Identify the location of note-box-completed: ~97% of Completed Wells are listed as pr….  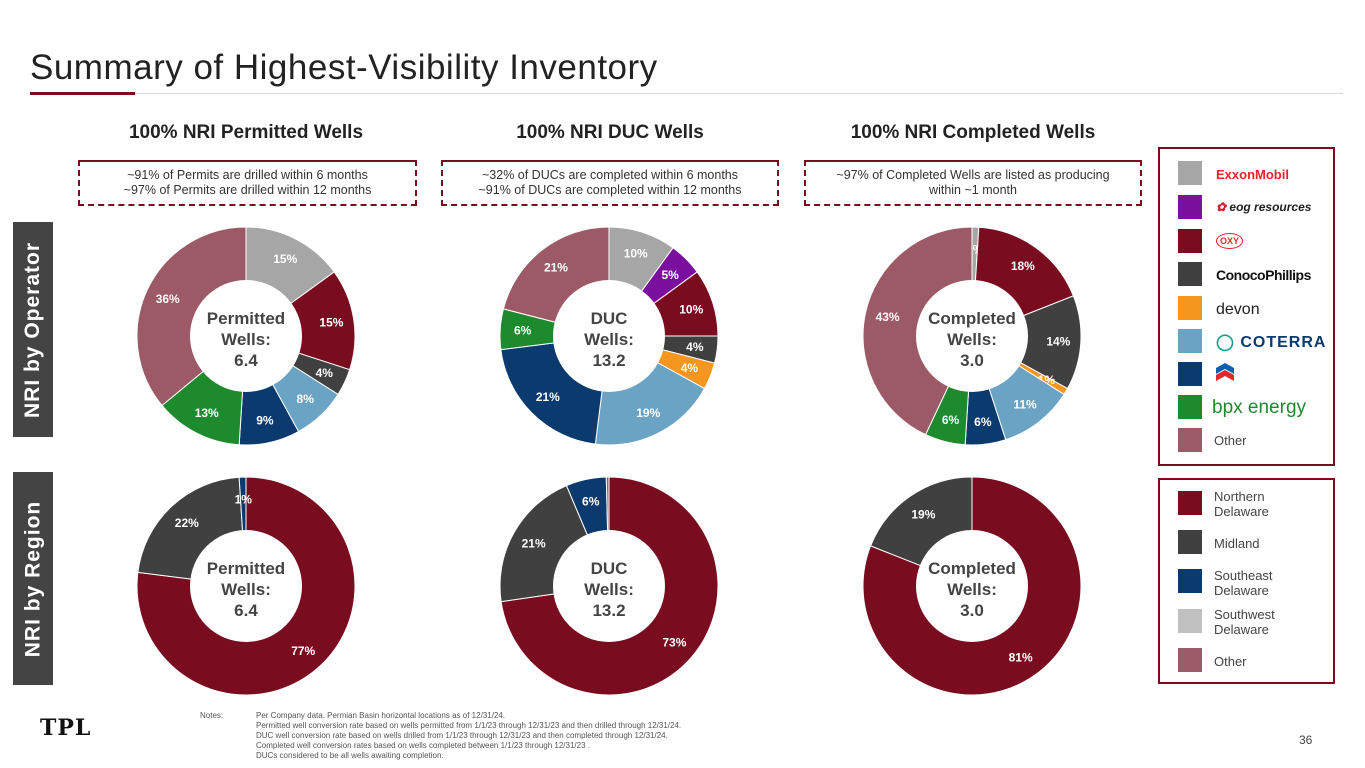
(973, 183).